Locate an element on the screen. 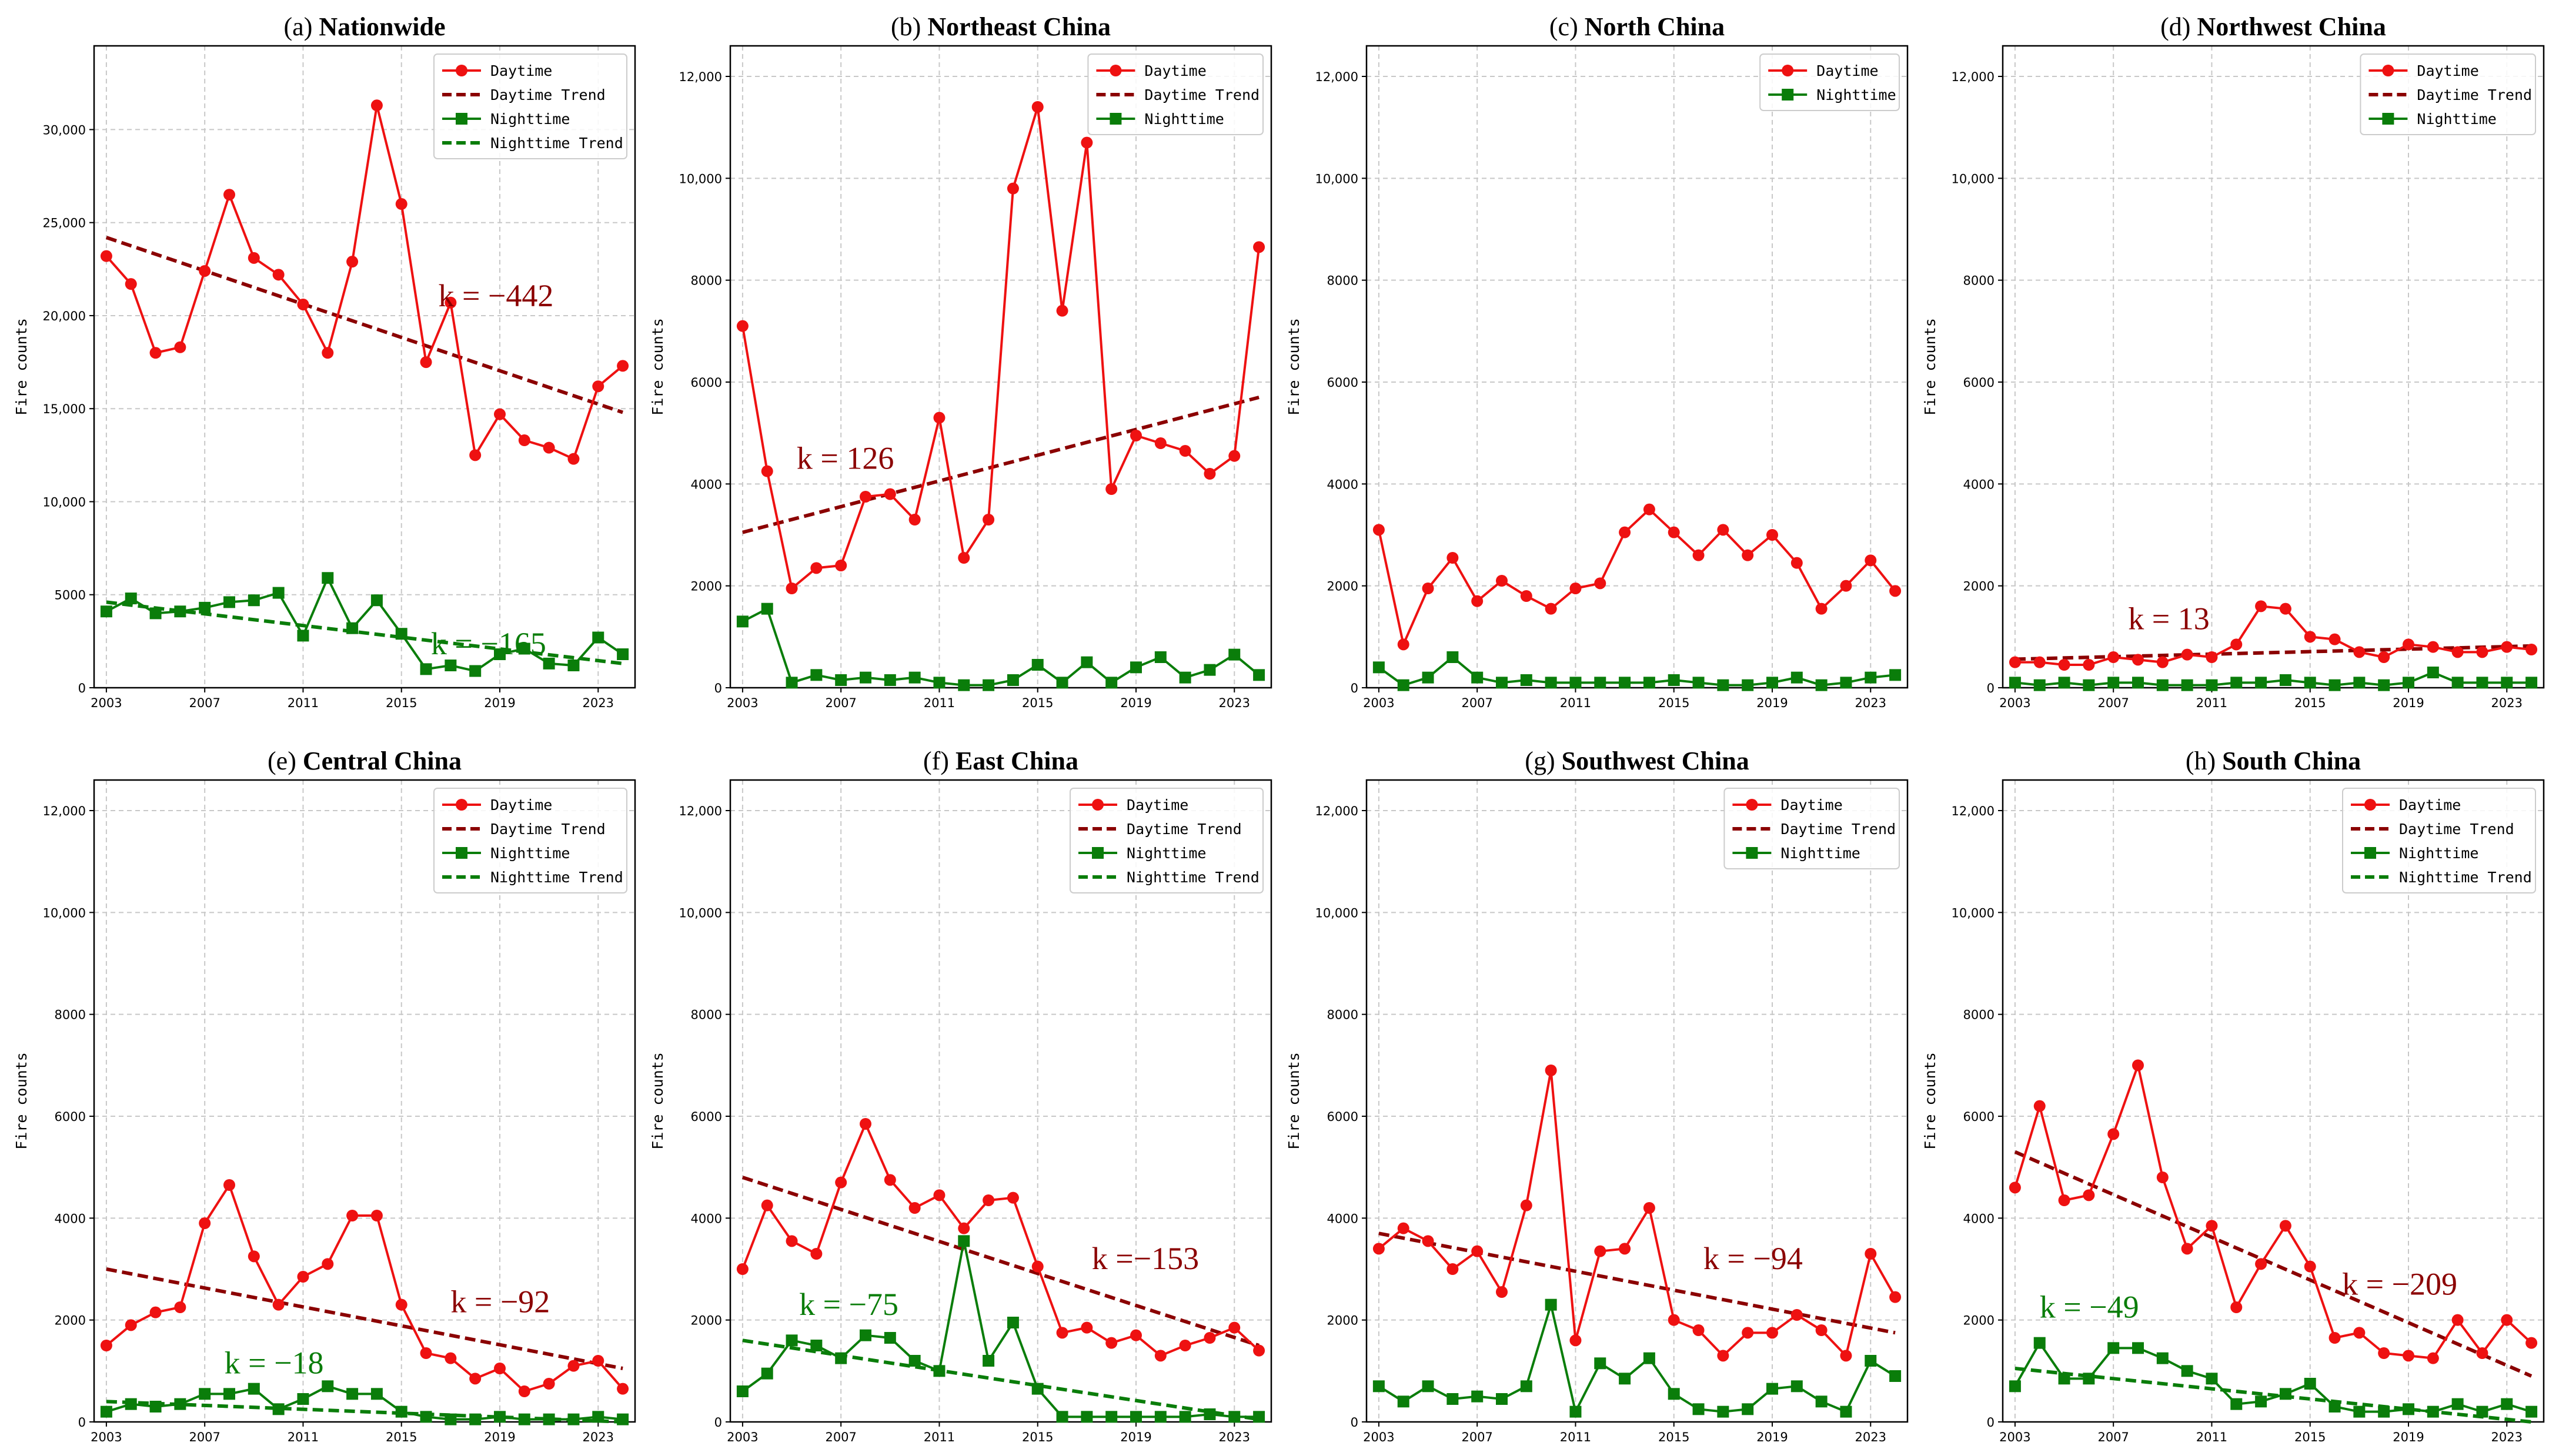 The image size is (2549, 1456). trend-slope-label: k = −92 is located at coordinates (500, 1302).